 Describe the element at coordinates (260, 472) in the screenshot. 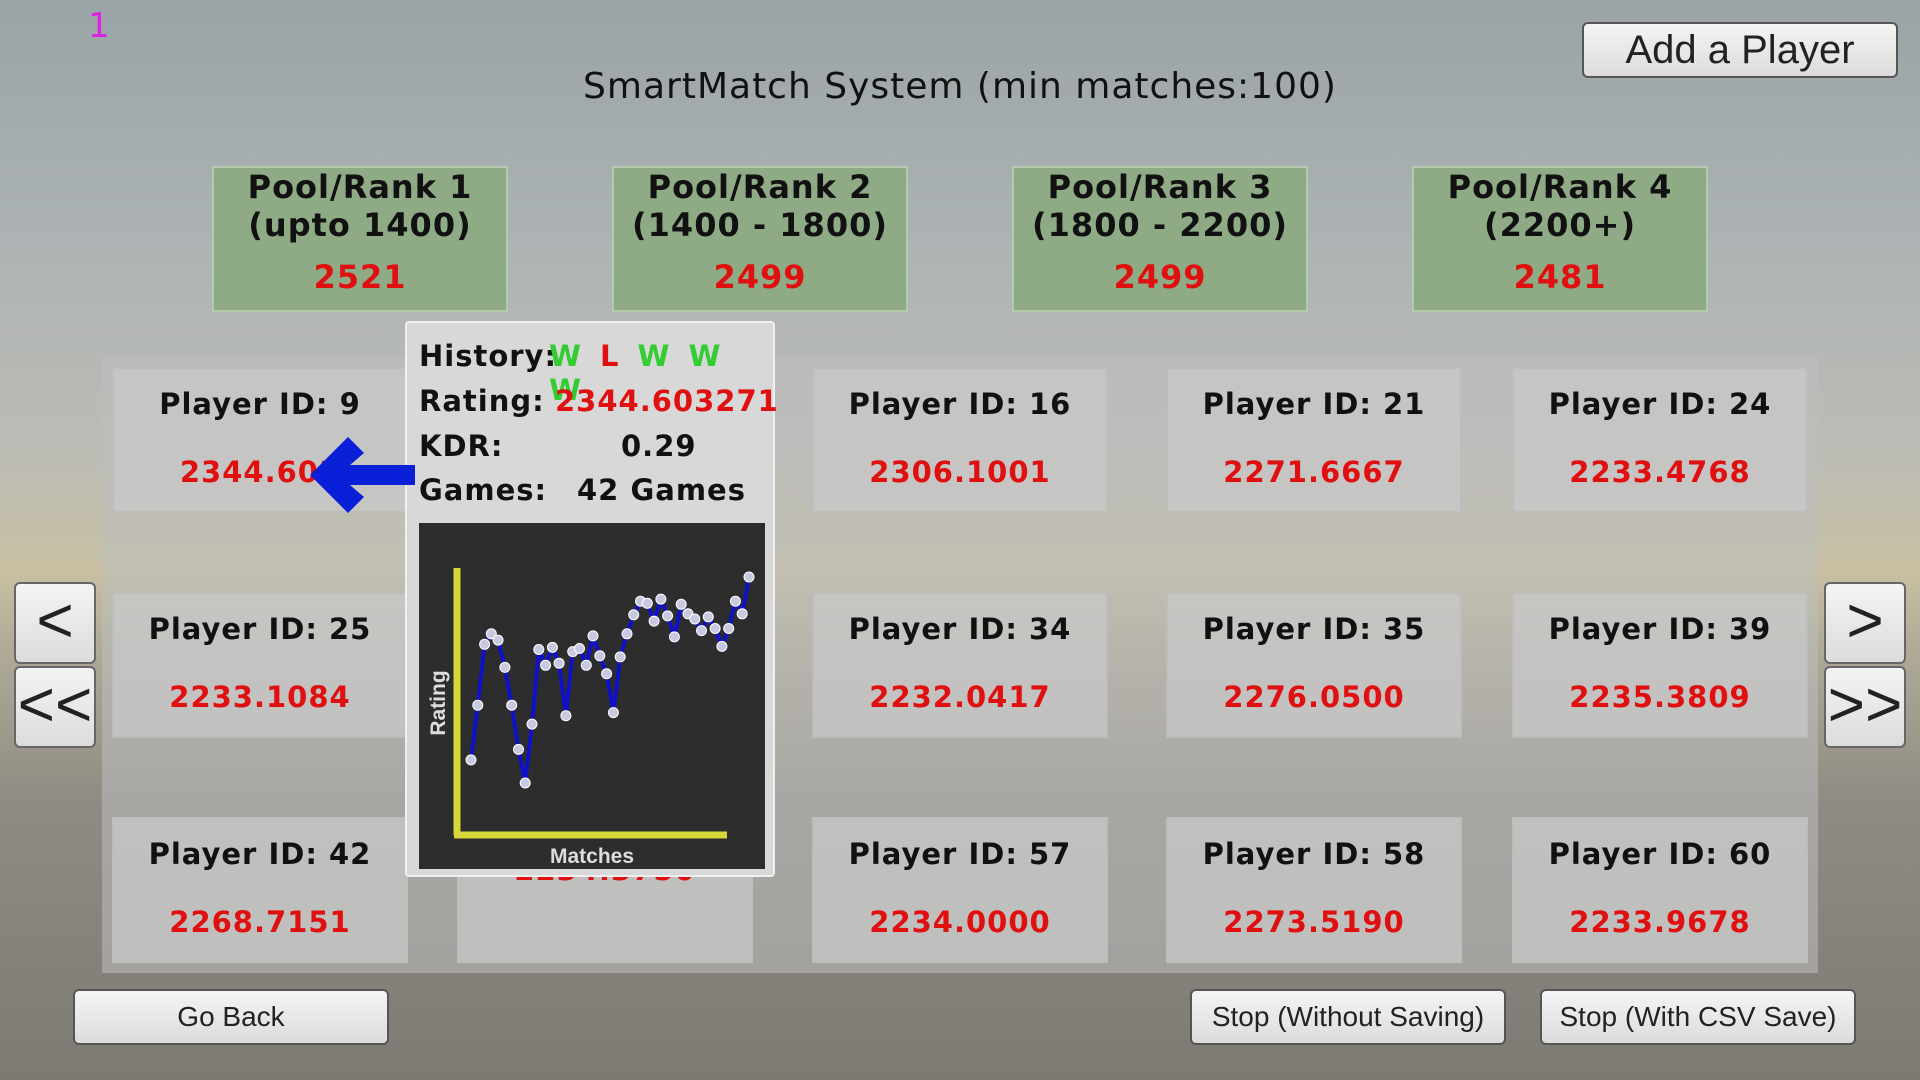

I see `player-rating: 2344.603` at that location.